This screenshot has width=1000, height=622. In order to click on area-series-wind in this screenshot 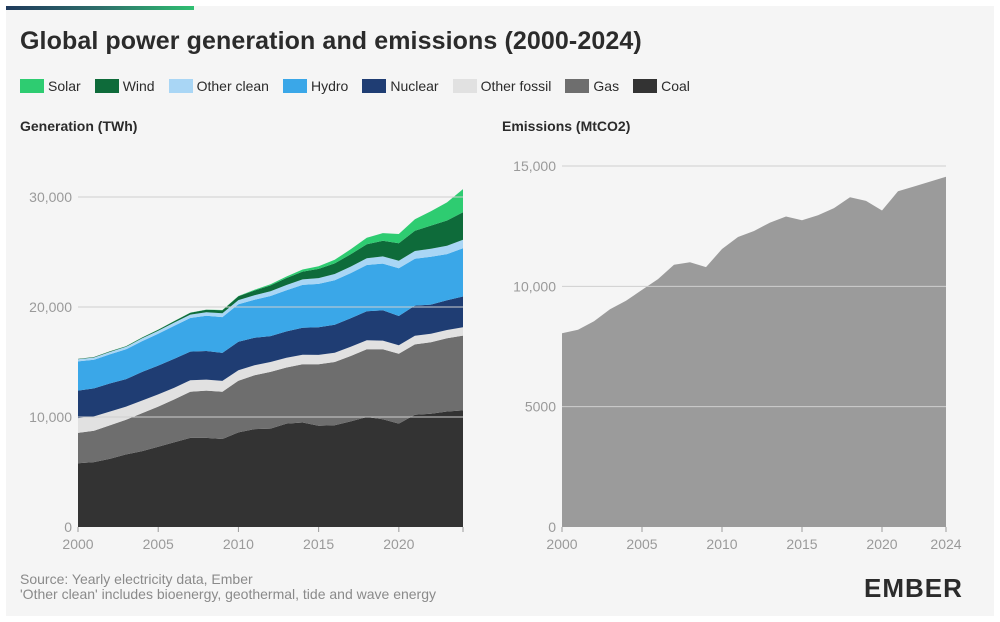, I will do `click(270, 286)`.